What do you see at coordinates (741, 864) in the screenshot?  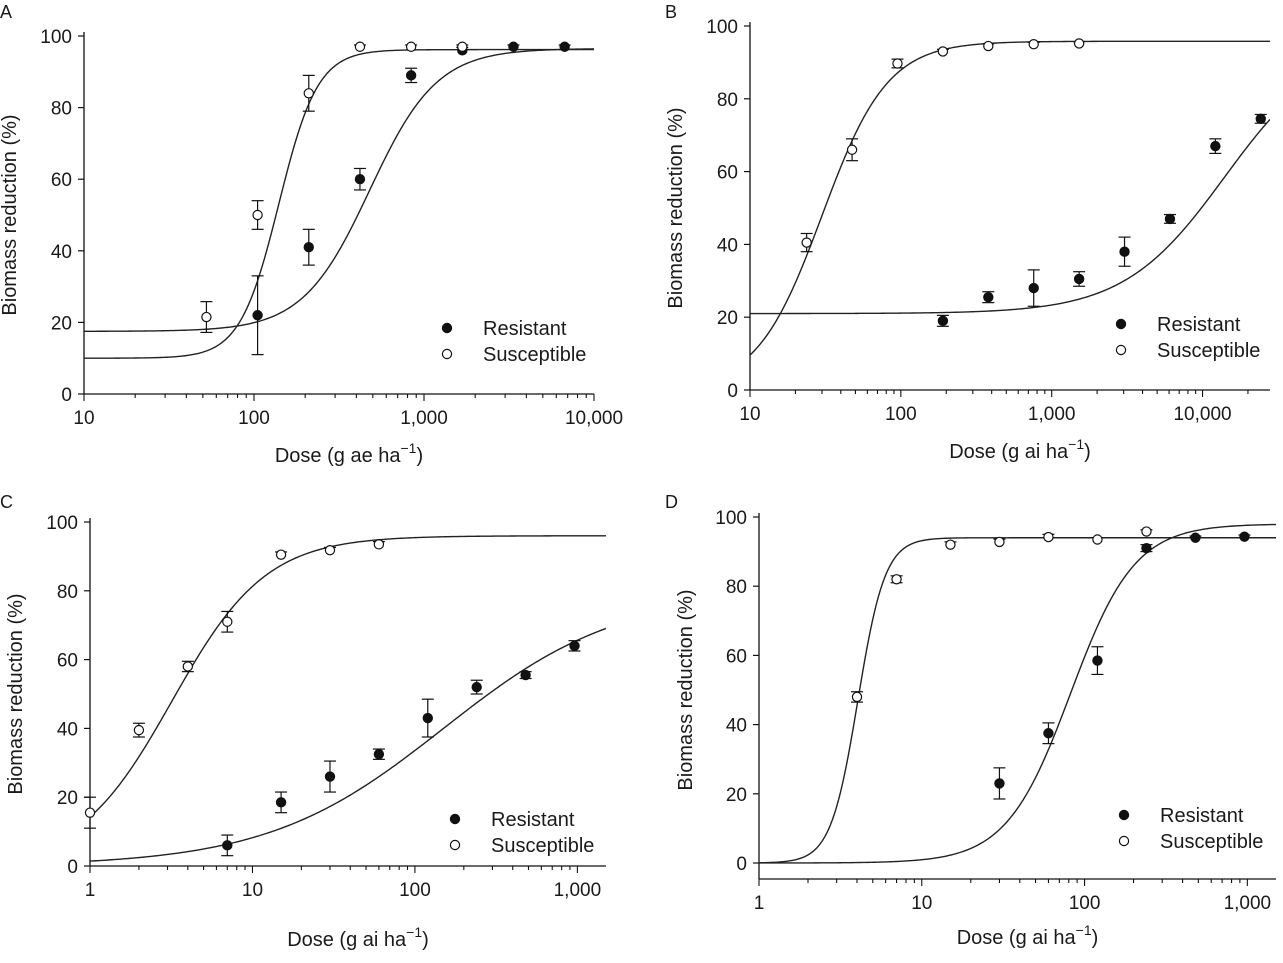 I see `y-tick-label: 0` at bounding box center [741, 864].